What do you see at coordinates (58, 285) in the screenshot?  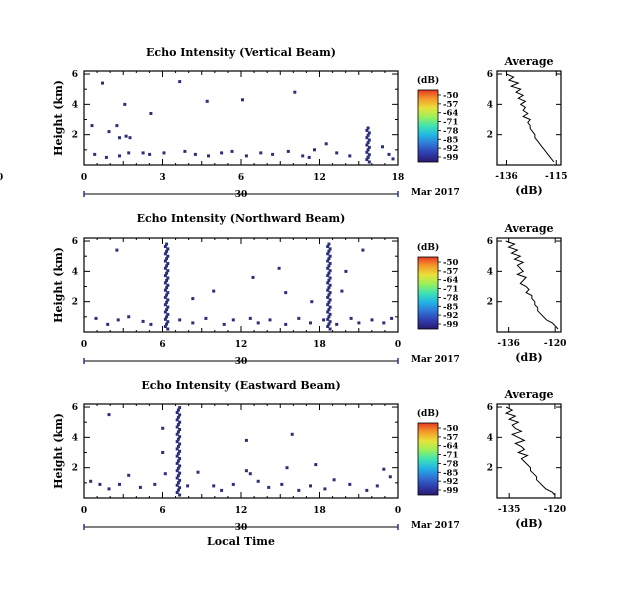 I see `y-axis-label: Height (km)` at bounding box center [58, 285].